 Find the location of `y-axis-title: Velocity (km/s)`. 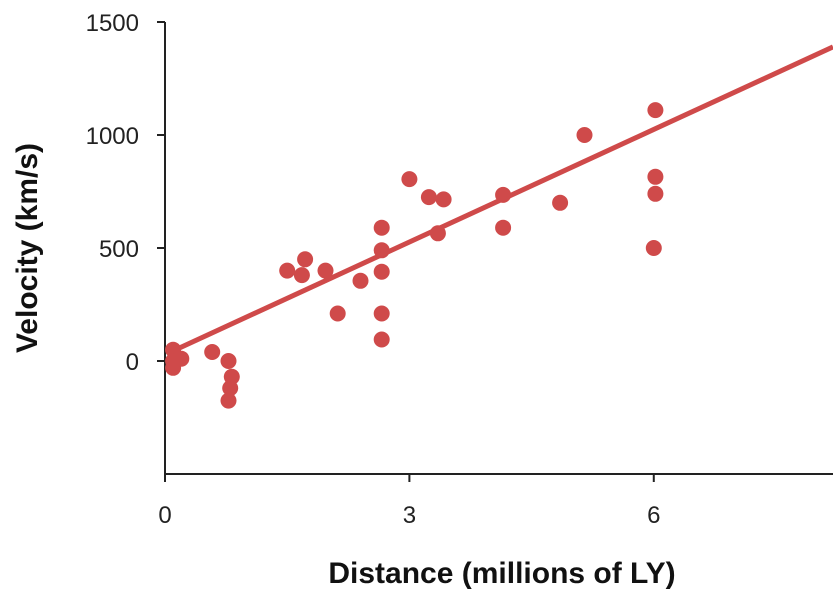

y-axis-title: Velocity (km/s) is located at coordinates (27, 248).